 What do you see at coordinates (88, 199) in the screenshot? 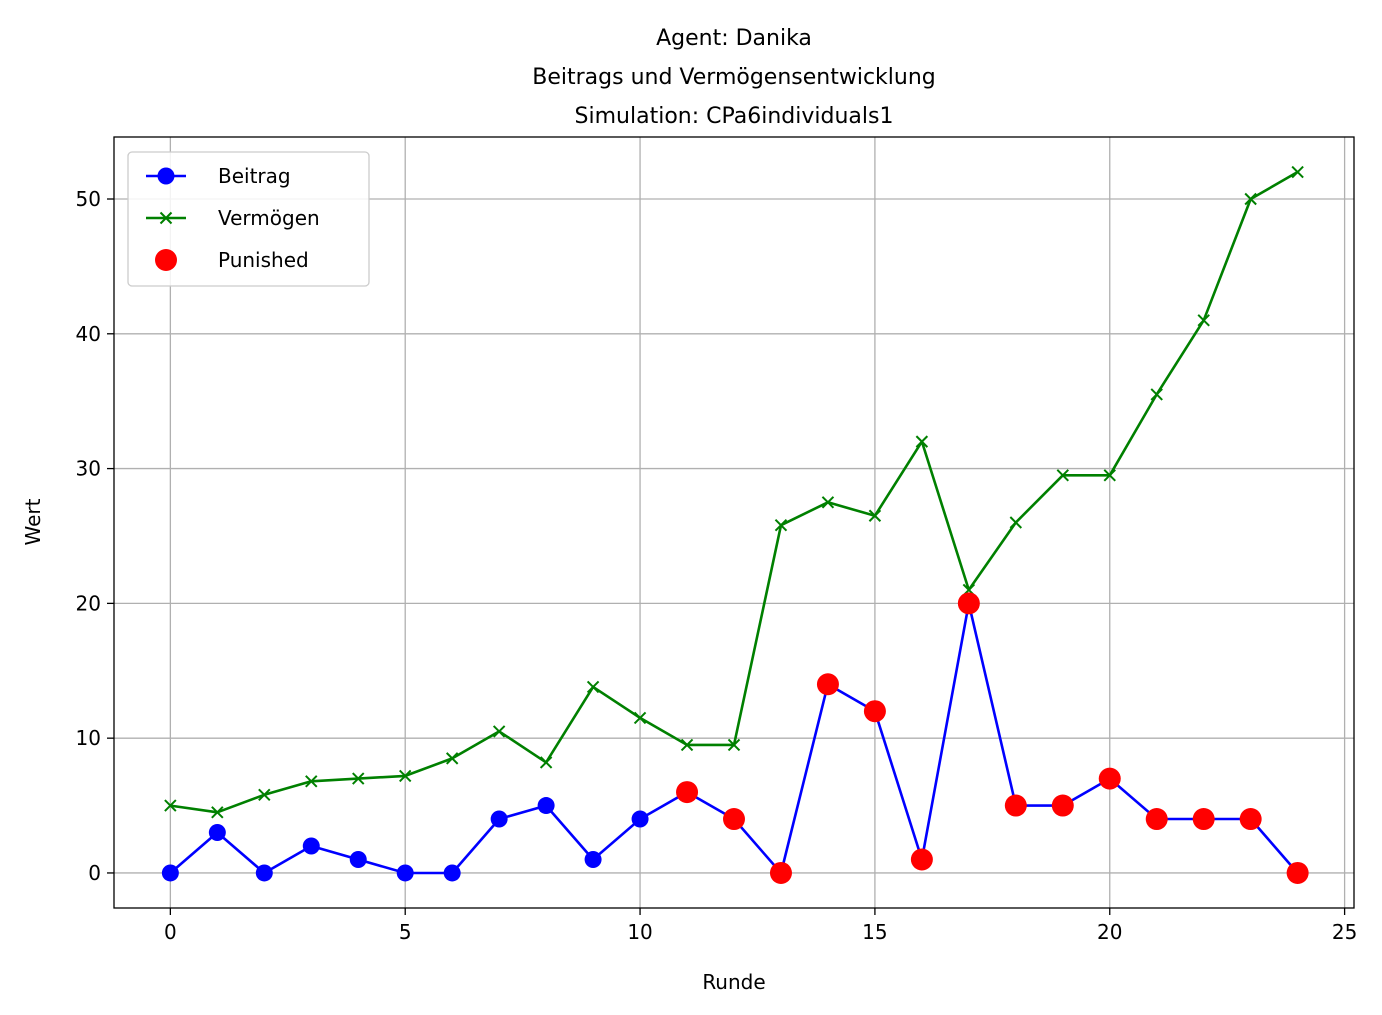
I see `y-tick-label: 50` at bounding box center [88, 199].